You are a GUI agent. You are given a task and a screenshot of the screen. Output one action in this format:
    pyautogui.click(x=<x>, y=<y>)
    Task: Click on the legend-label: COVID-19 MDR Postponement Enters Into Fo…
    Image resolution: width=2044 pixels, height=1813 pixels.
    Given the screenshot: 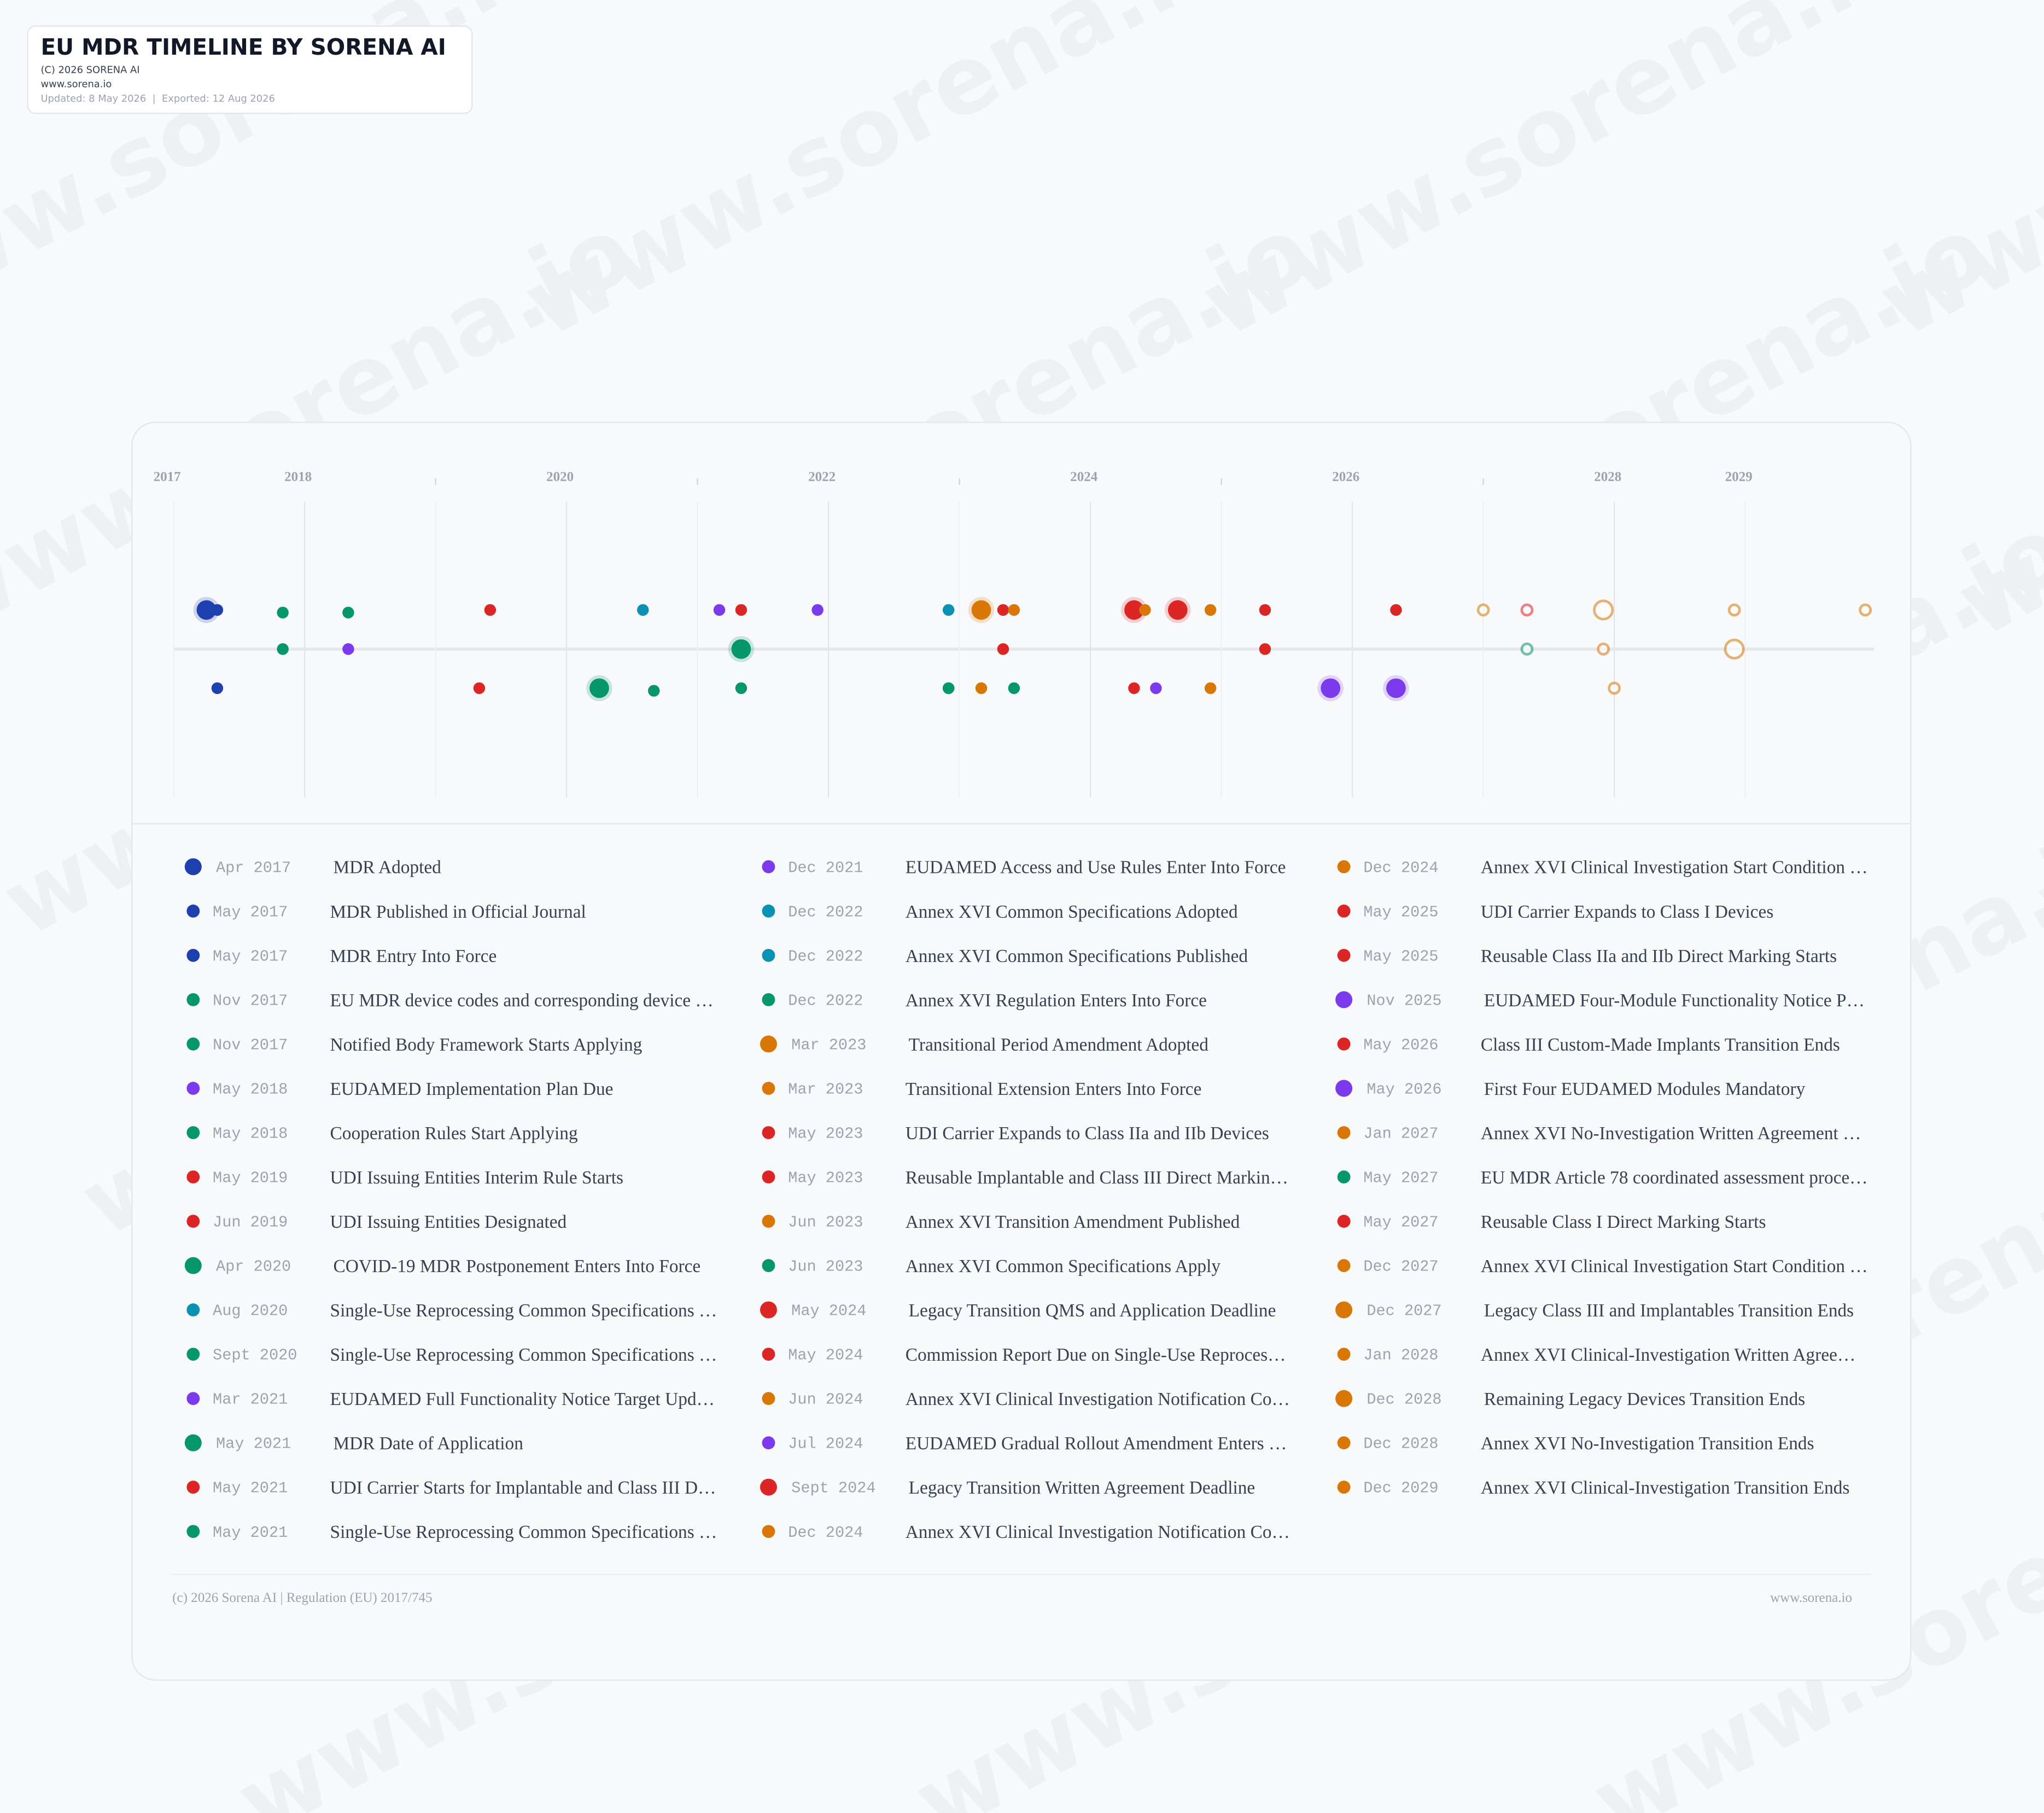 What is the action you would take?
    pyautogui.click(x=516, y=1266)
    